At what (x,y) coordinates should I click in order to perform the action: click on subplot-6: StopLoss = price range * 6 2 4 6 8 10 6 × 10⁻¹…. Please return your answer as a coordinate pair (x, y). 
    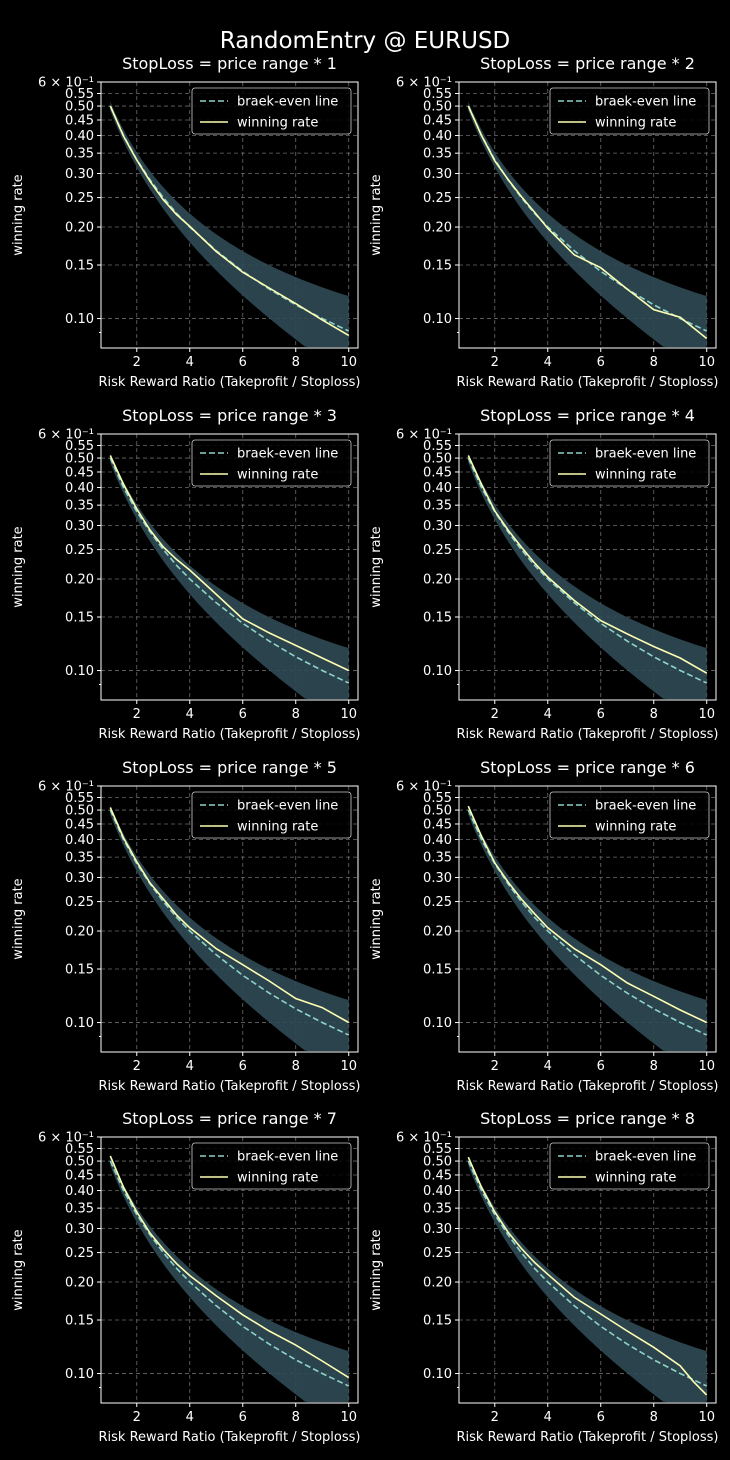
    Looking at the image, I should click on (543, 926).